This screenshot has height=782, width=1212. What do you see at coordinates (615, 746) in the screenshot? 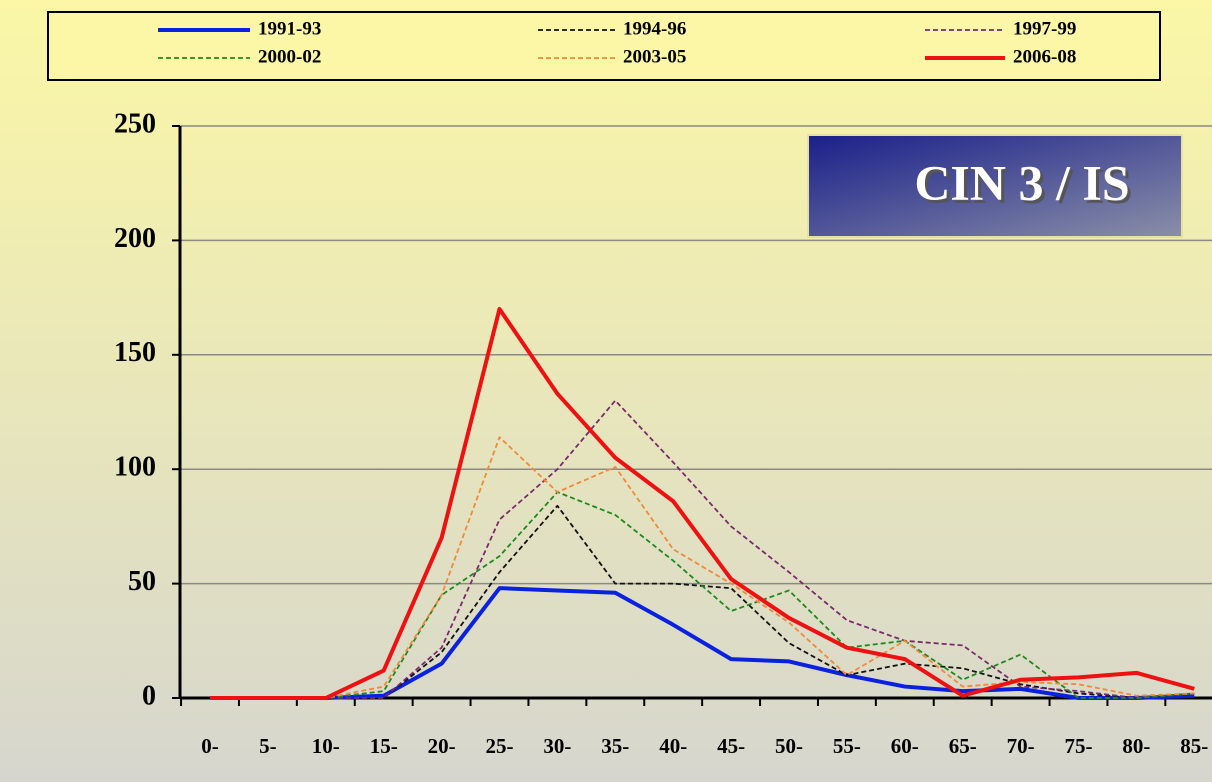
I see `x-tick-label: 35-` at bounding box center [615, 746].